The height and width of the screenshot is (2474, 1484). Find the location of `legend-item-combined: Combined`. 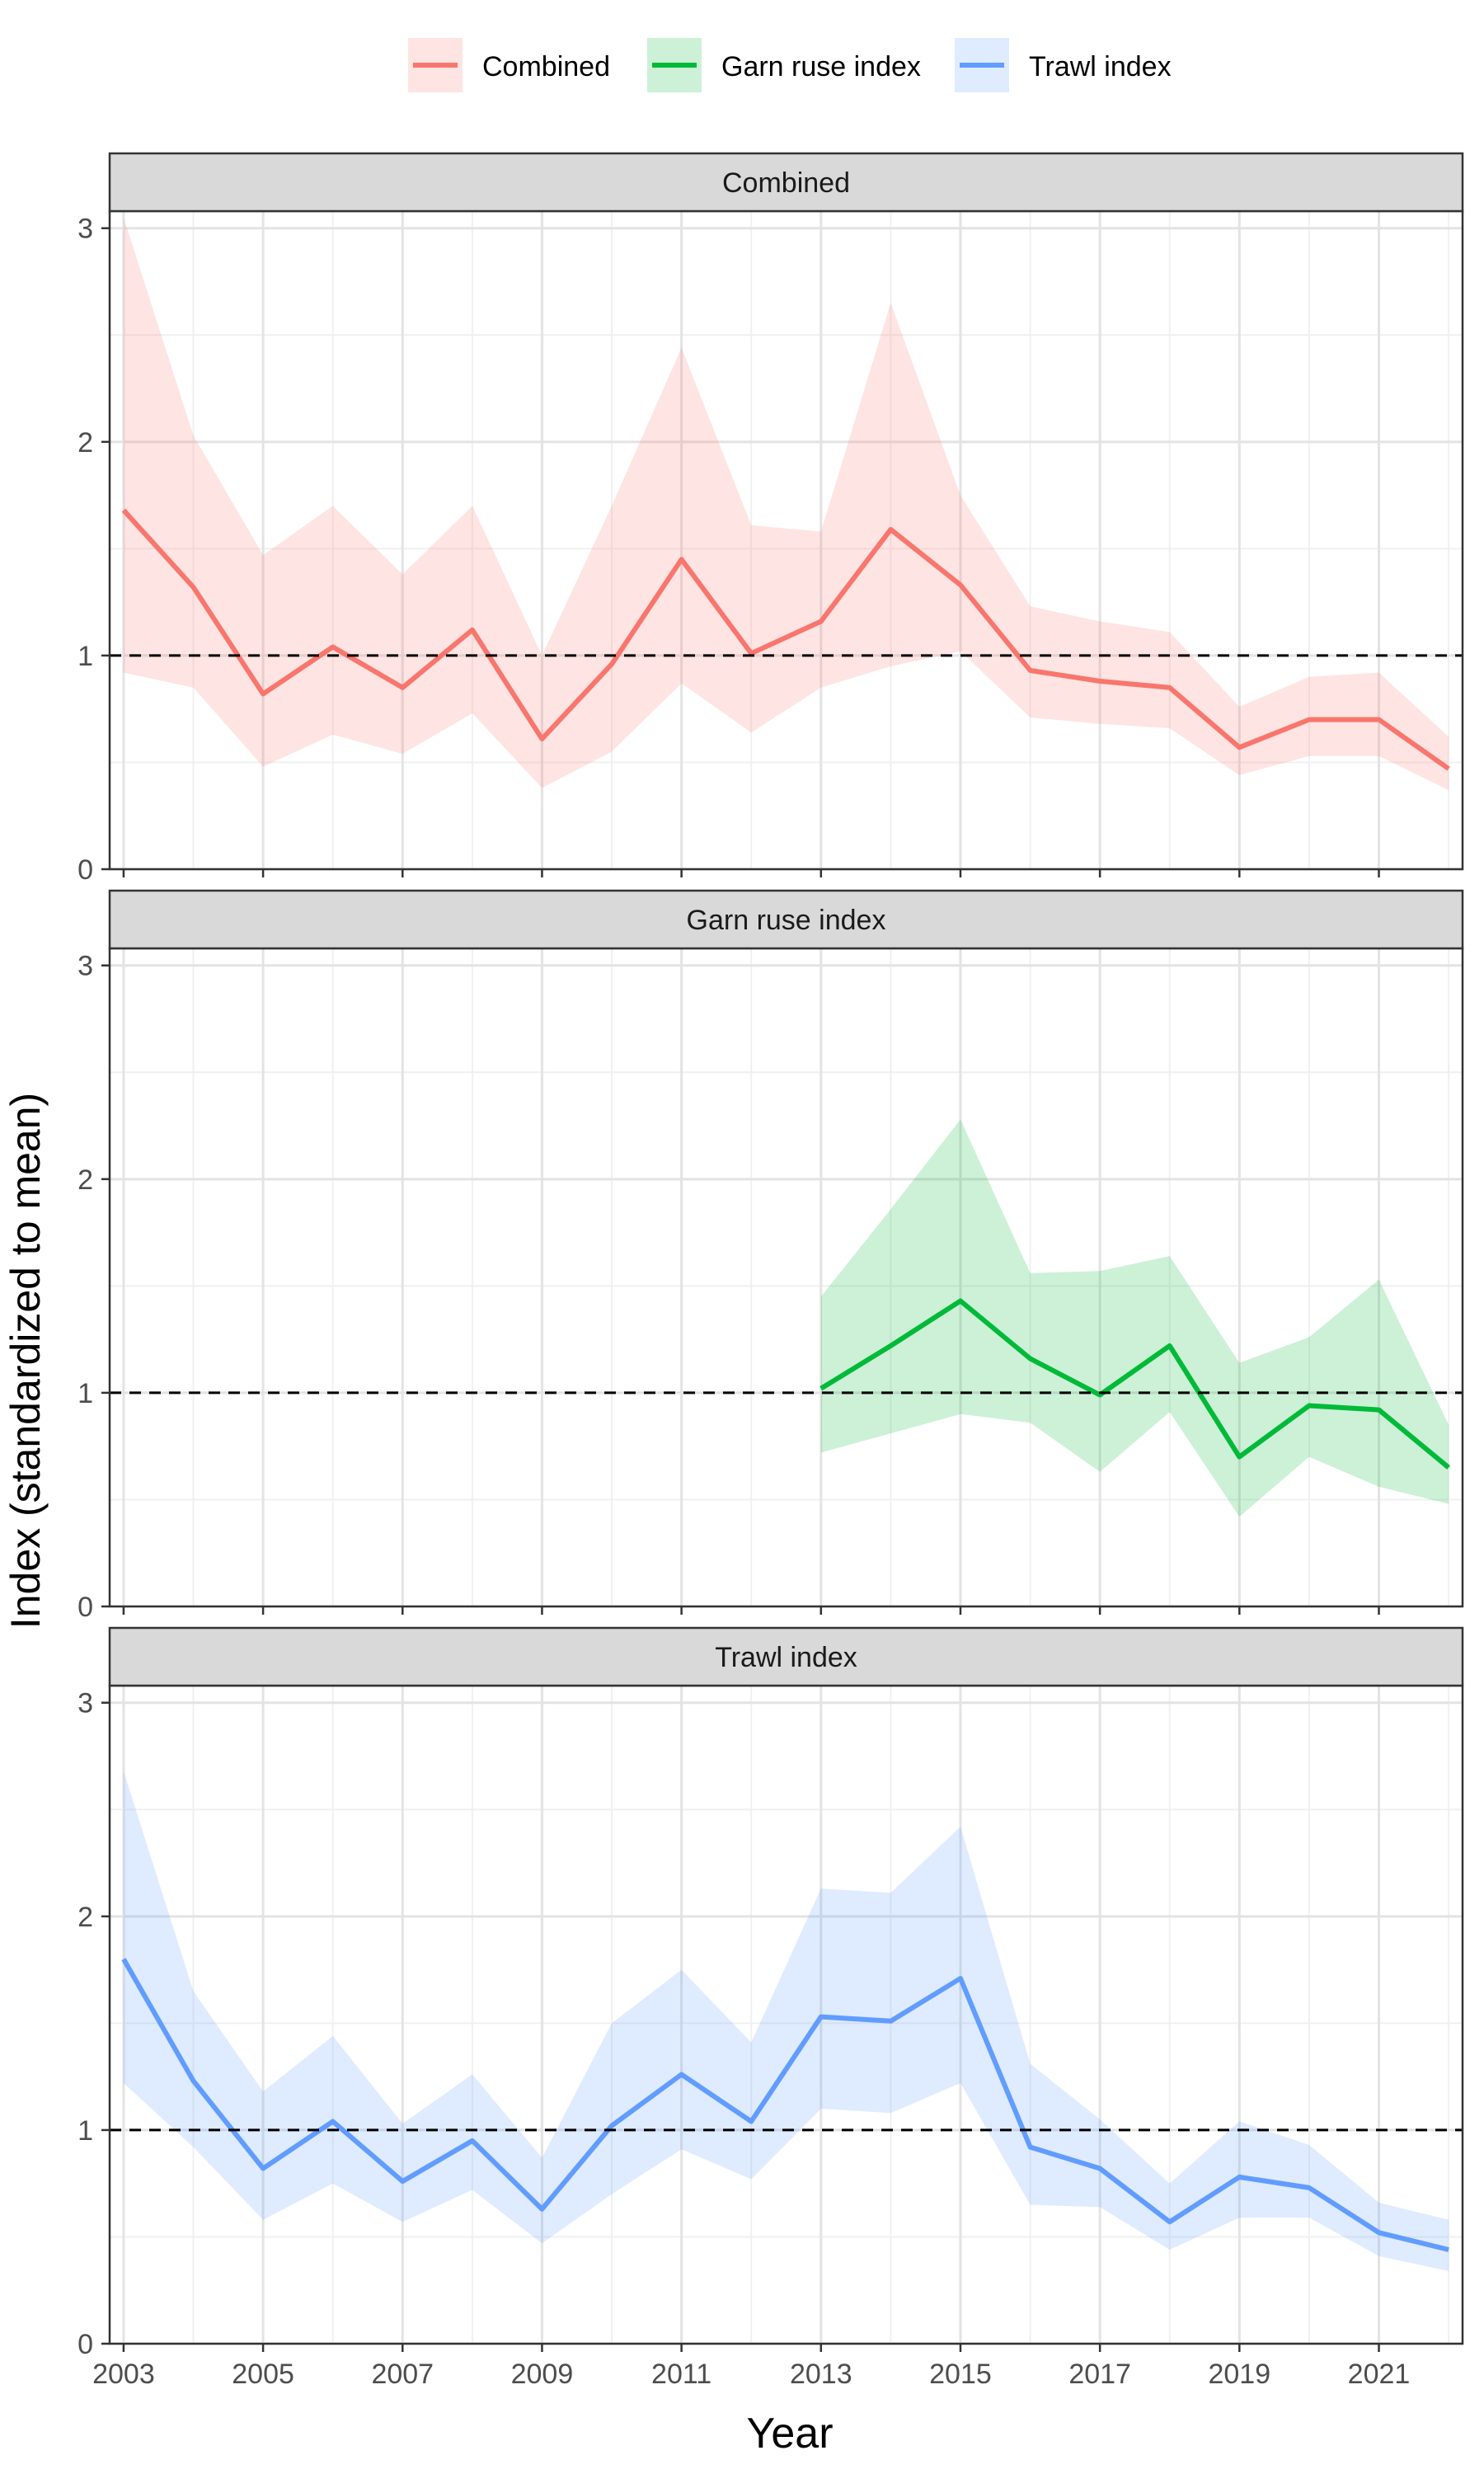

legend-item-combined: Combined is located at coordinates (509, 65).